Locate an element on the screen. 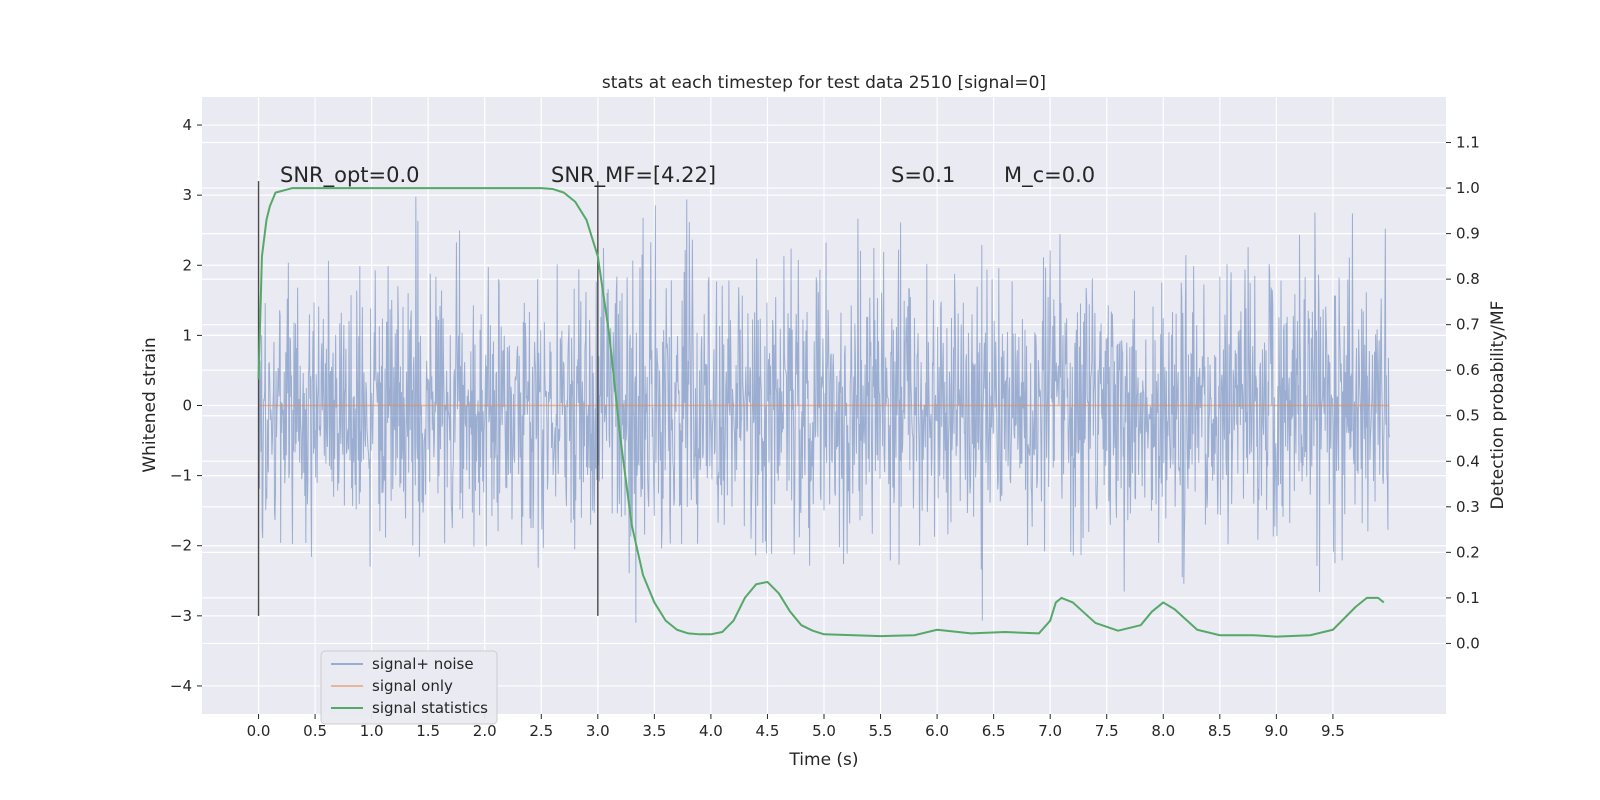 This screenshot has height=800, width=1600. y2-tick-label: 0.5 is located at coordinates (1468, 416).